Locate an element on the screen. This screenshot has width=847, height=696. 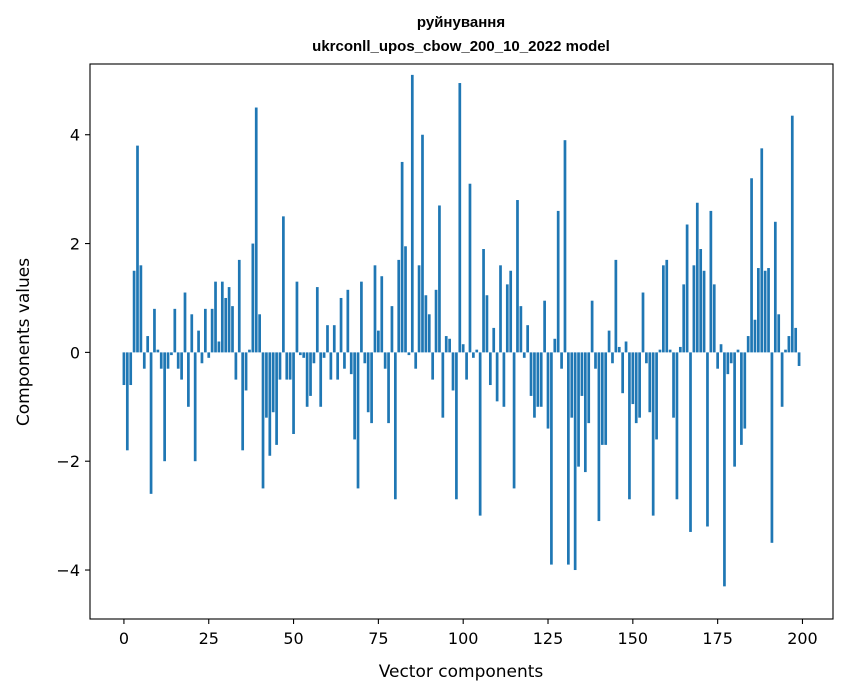
x-tick-label: 25 is located at coordinates (209, 638).